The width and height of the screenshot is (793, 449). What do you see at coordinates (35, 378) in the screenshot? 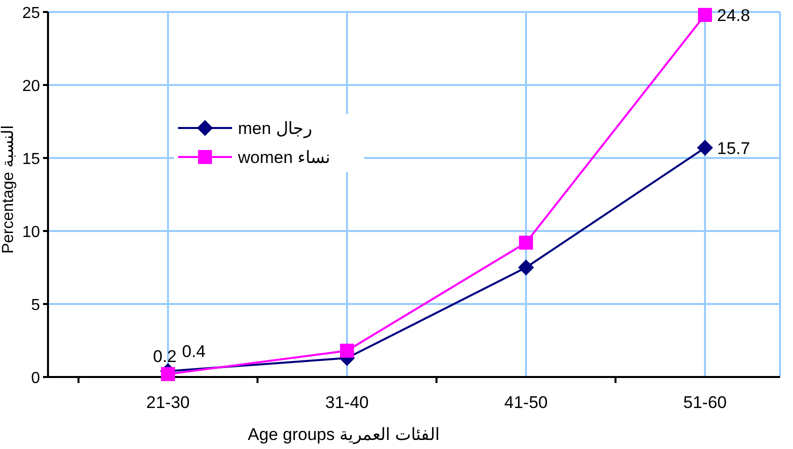
I see `y-tick-label: 0` at bounding box center [35, 378].